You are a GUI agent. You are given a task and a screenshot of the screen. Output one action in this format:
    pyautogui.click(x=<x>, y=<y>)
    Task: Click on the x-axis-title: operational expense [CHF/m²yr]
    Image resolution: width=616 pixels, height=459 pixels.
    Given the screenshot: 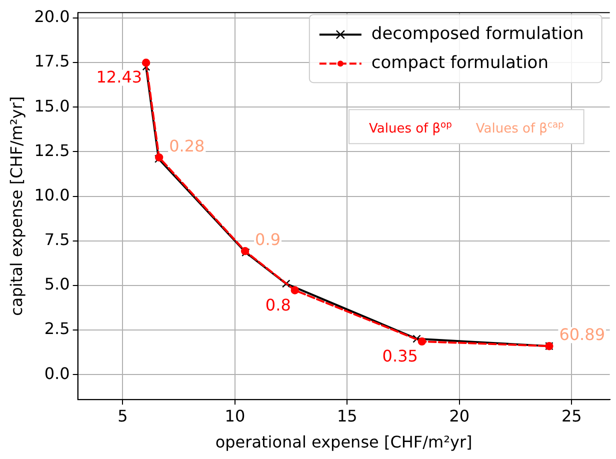 What is the action you would take?
    pyautogui.click(x=343, y=442)
    